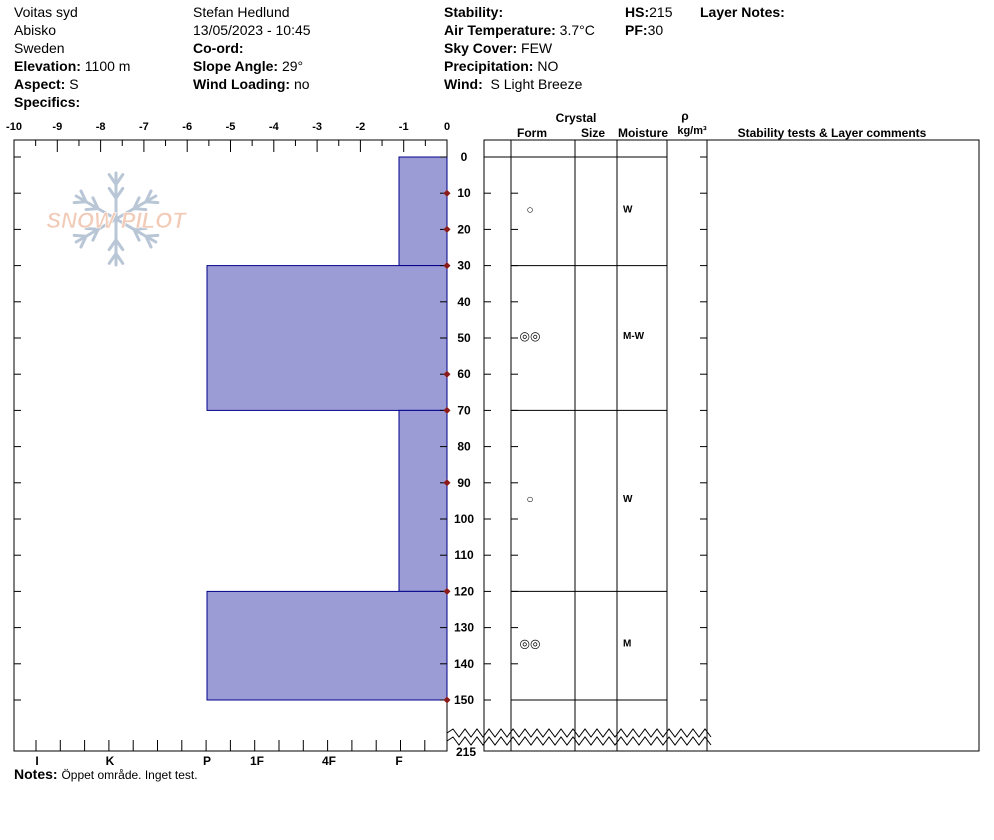 The height and width of the screenshot is (840, 994). I want to click on temp-tick-label: -3, so click(317, 127).